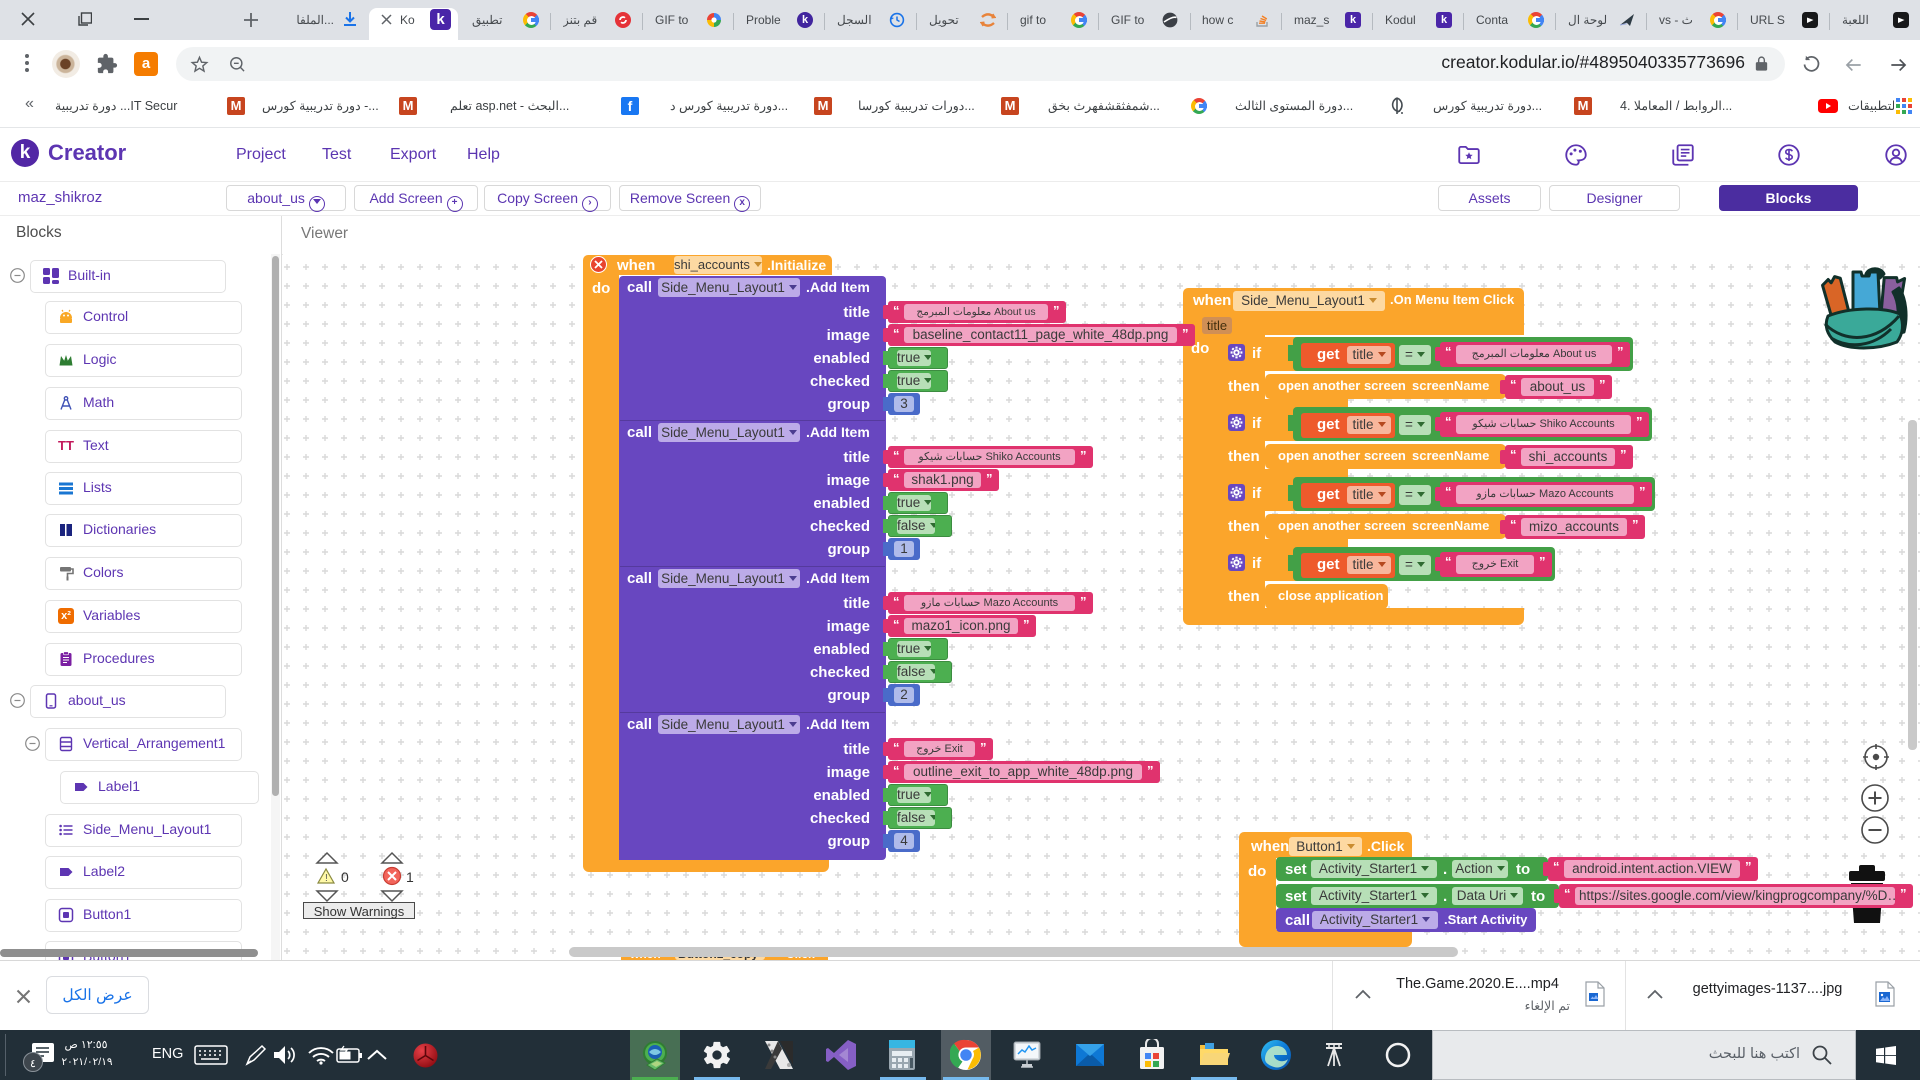 The height and width of the screenshot is (1080, 1920). I want to click on svg-text: 0, so click(345, 877).